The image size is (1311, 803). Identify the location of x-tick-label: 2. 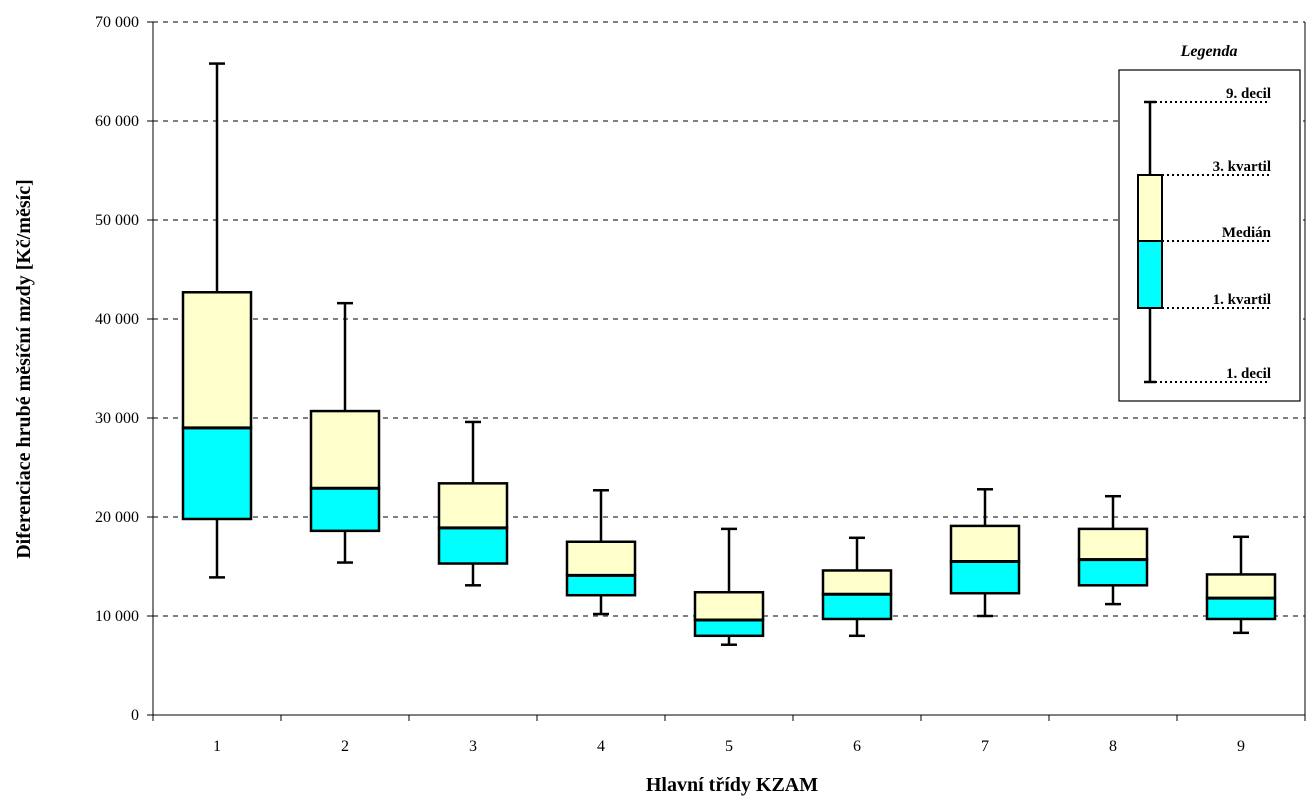
(345, 746).